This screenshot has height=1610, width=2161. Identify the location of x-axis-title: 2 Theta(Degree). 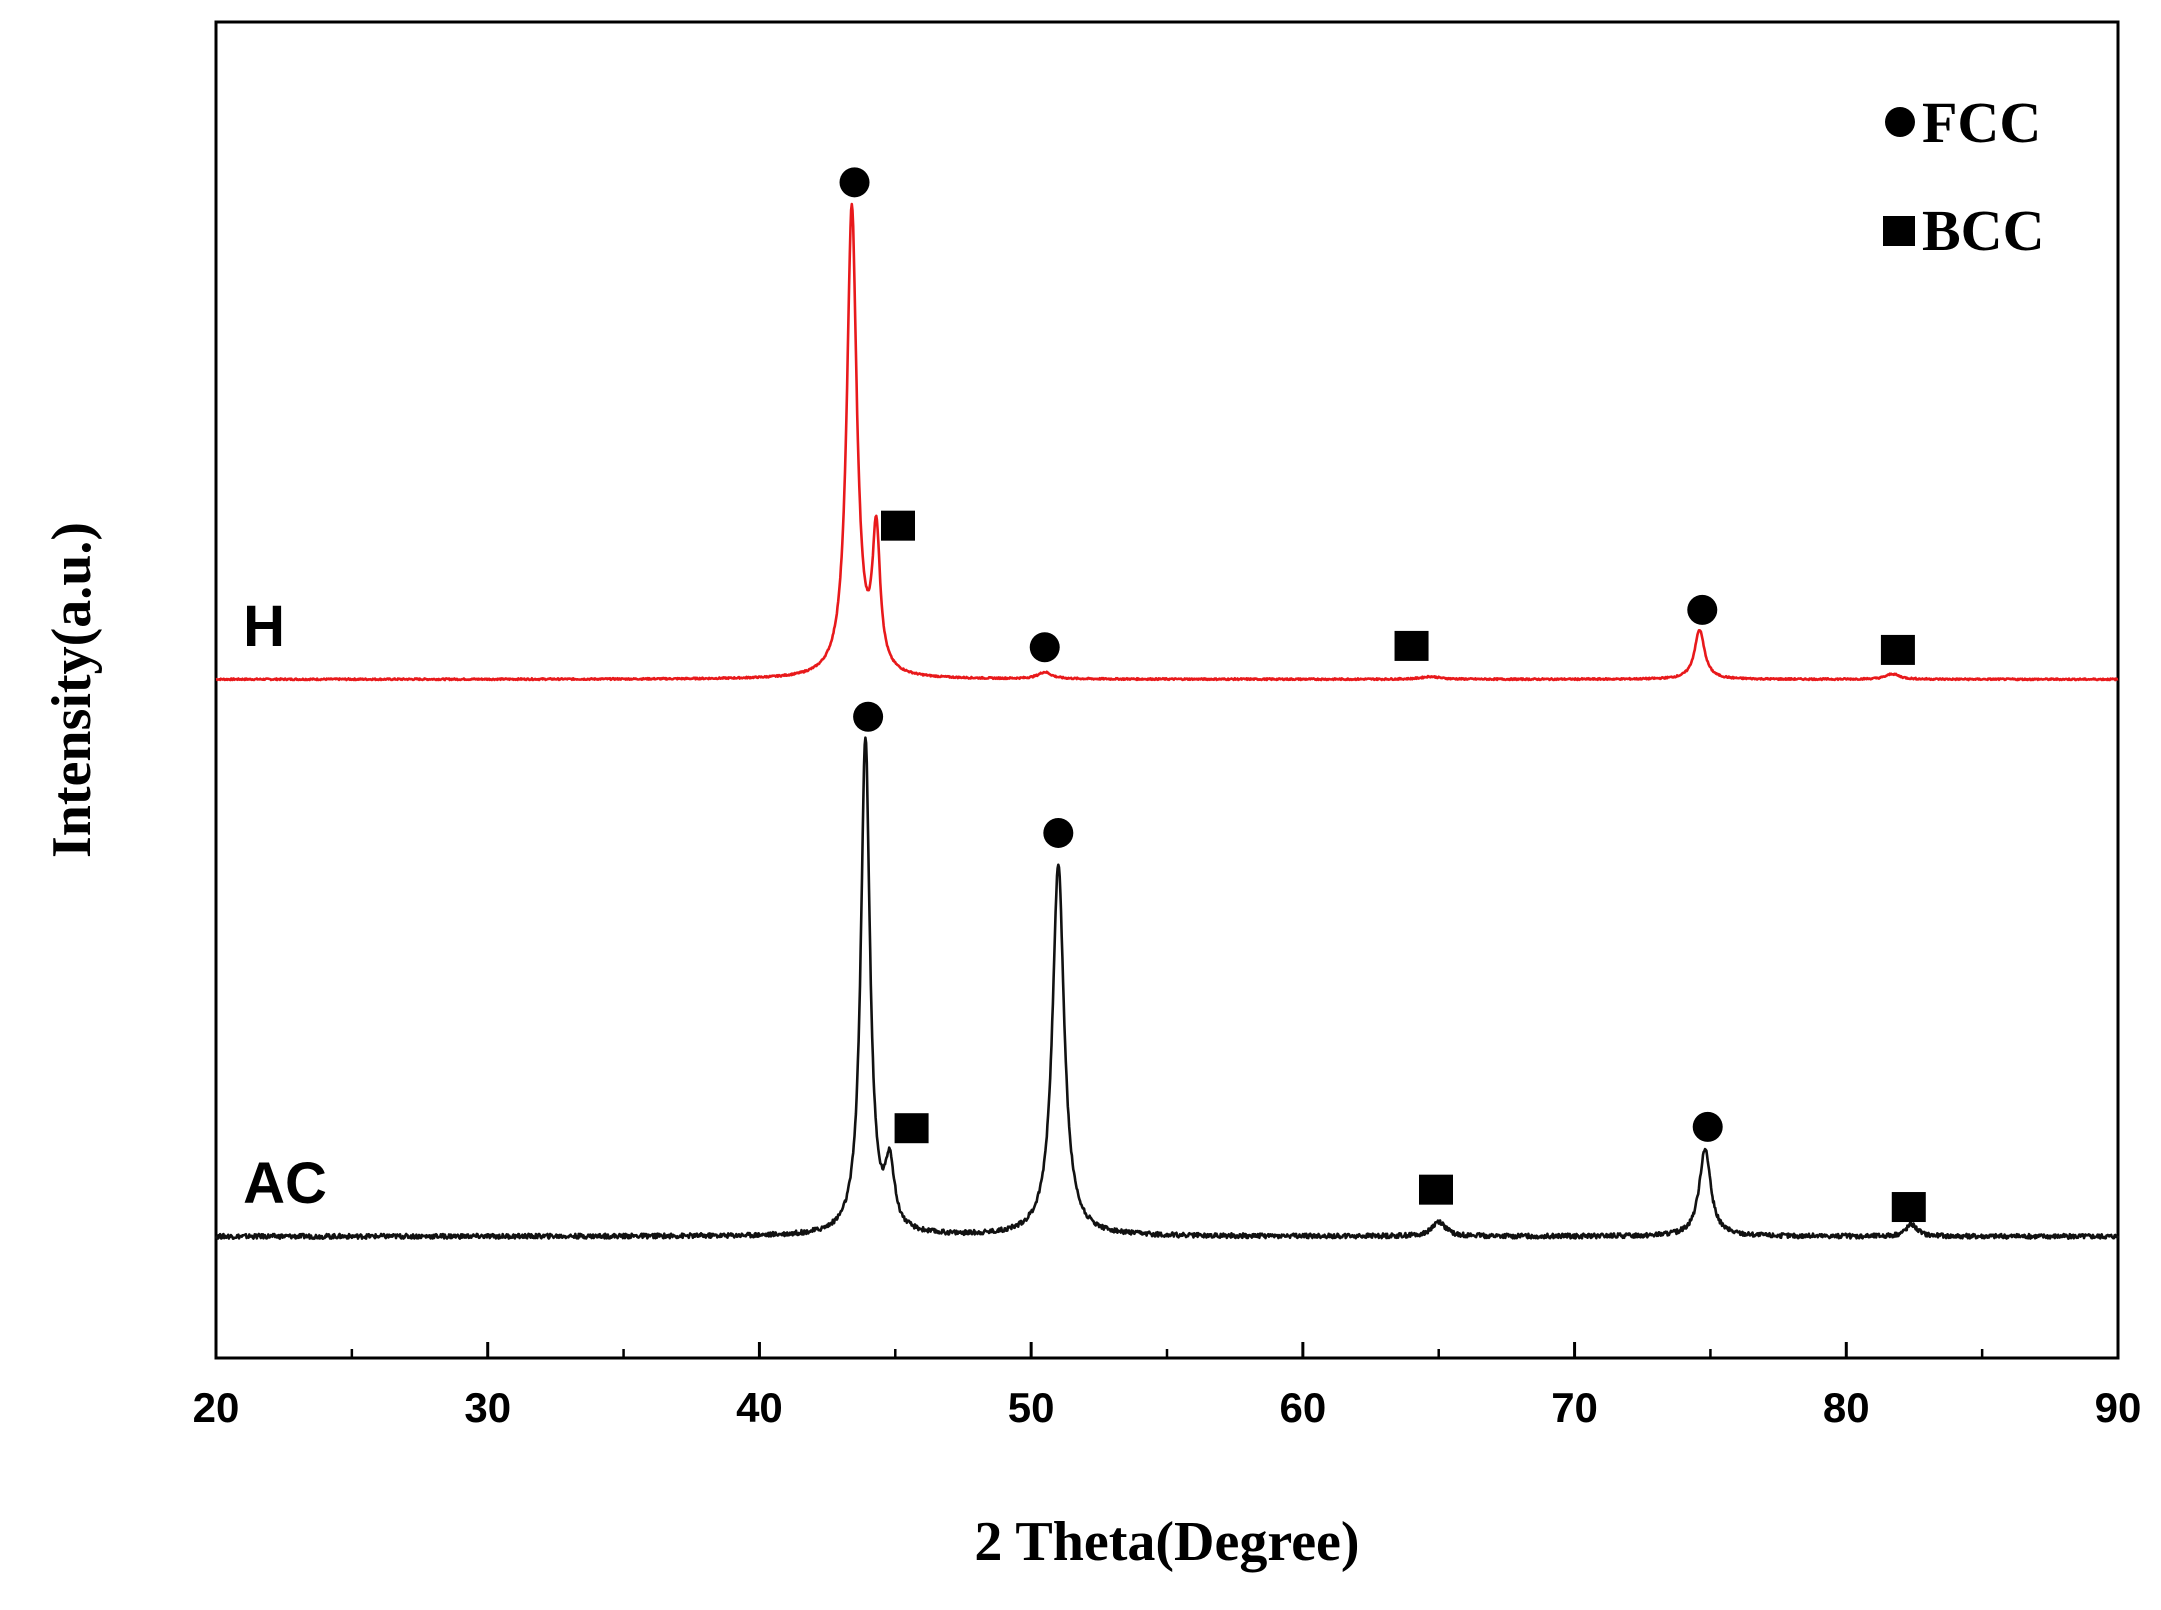
(1166, 1542).